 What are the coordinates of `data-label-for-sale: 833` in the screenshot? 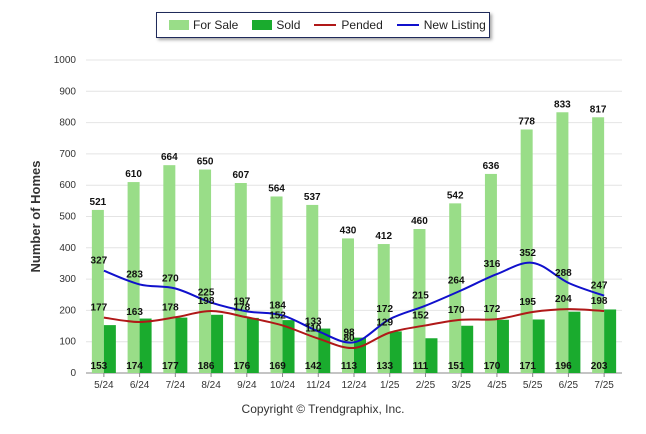 It's located at (562, 104).